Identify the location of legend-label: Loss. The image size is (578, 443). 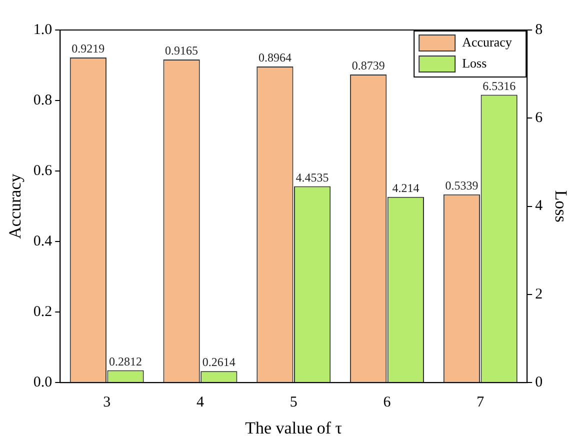
(474, 62).